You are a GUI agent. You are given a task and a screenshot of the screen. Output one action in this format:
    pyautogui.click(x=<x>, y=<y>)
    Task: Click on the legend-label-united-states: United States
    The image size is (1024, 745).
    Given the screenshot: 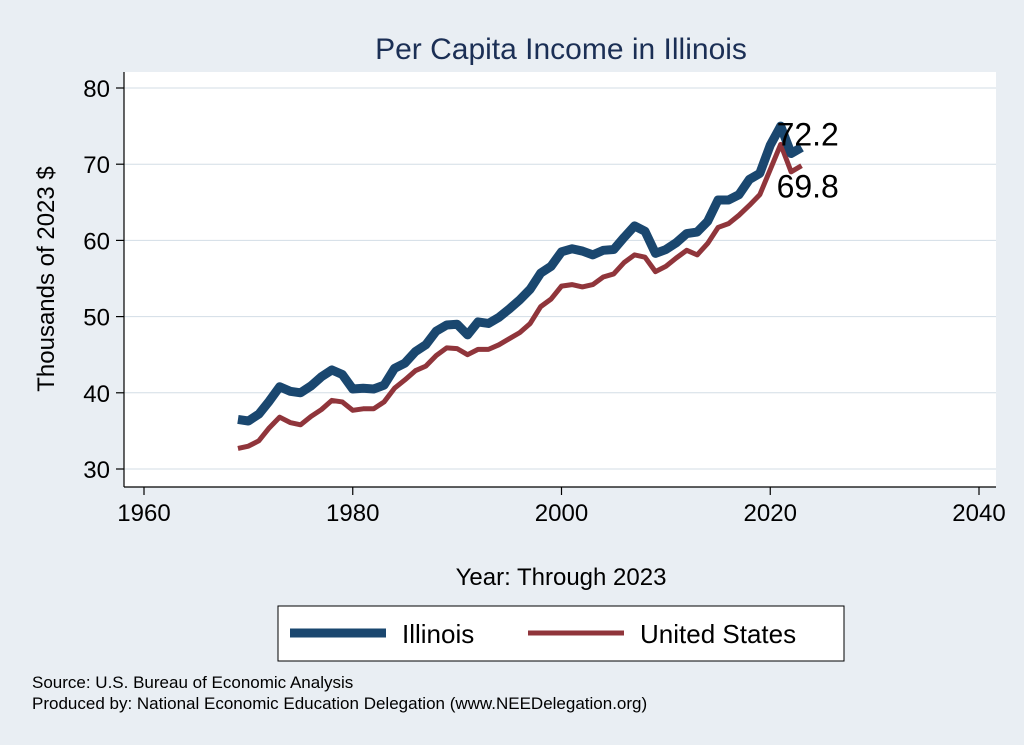 What is the action you would take?
    pyautogui.click(x=718, y=634)
    